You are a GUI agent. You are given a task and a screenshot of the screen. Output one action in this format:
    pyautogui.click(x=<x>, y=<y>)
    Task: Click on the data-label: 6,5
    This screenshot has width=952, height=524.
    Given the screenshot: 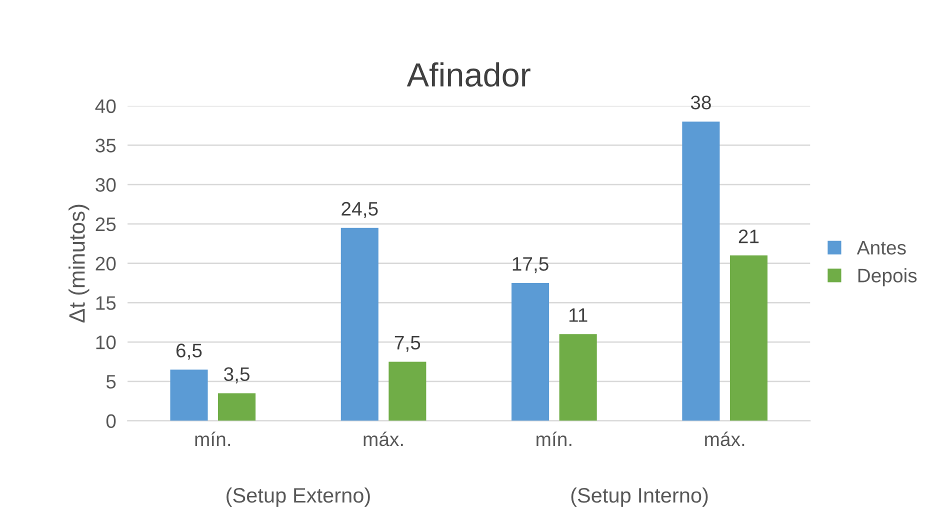 What is the action you would take?
    pyautogui.click(x=189, y=352)
    